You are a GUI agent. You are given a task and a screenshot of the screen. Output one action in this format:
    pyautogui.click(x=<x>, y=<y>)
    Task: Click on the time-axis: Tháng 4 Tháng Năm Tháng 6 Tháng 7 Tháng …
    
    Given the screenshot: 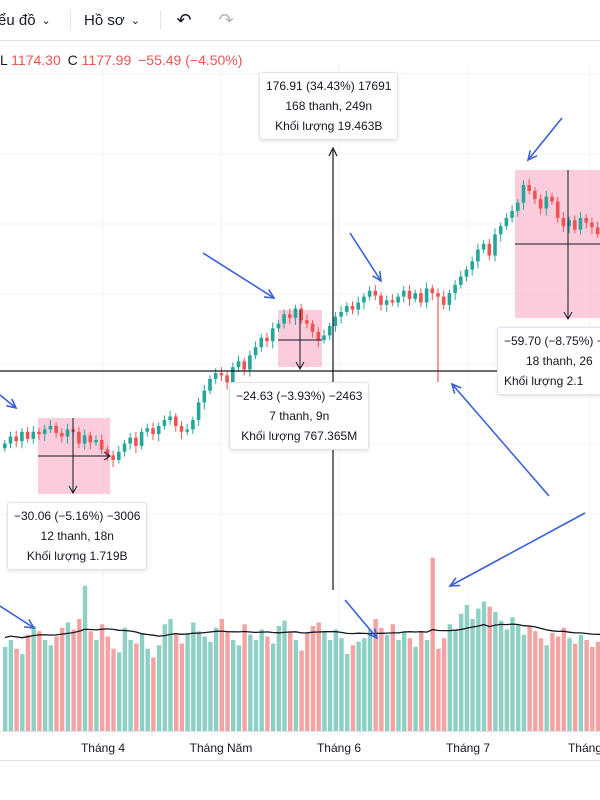 What is the action you would take?
    pyautogui.click(x=300, y=745)
    